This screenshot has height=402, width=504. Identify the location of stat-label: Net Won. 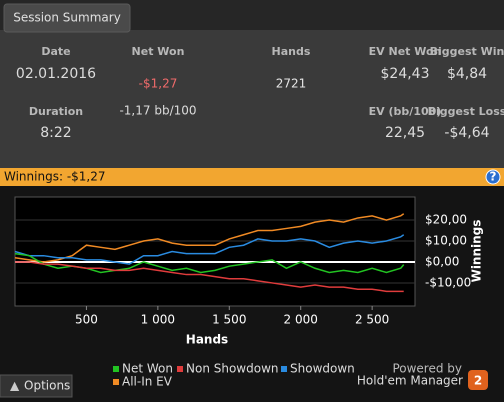
(158, 51).